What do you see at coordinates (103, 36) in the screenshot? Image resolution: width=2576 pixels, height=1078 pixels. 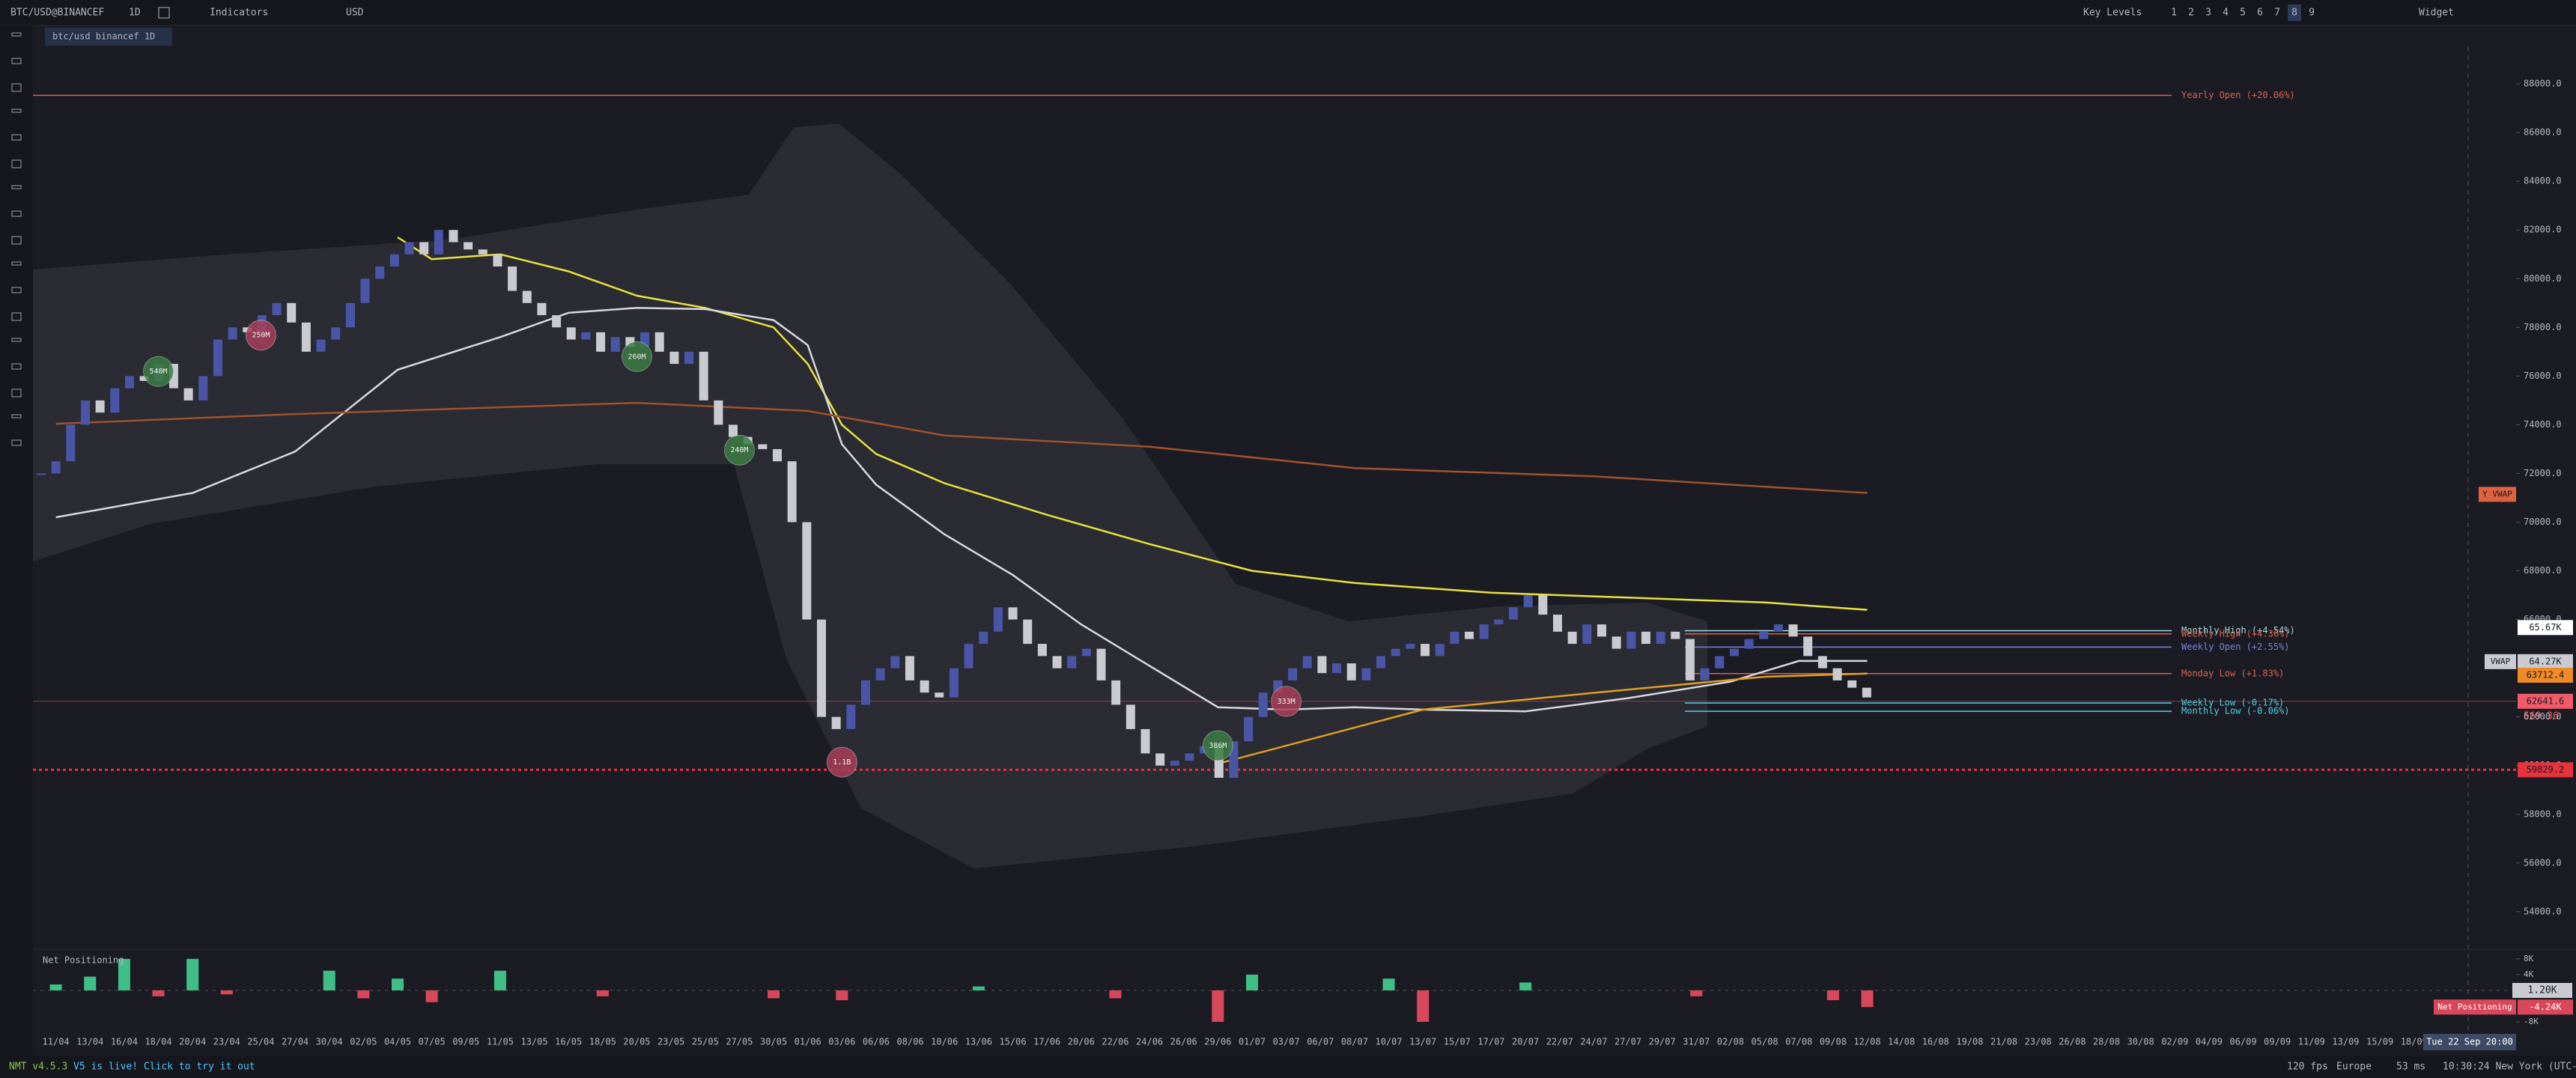 I see `tab-title: btc/usd binancef 1D` at bounding box center [103, 36].